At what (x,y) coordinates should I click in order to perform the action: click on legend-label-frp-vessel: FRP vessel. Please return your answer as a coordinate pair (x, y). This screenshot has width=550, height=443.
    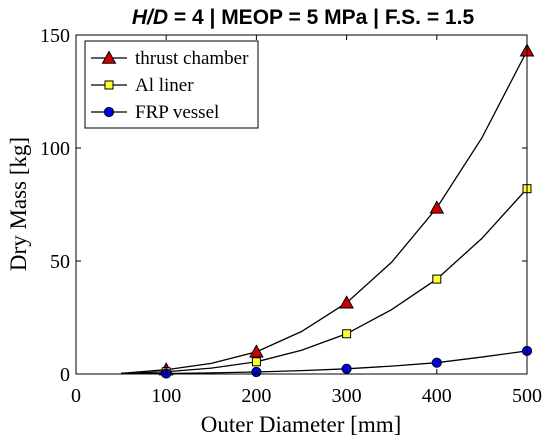
    Looking at the image, I should click on (177, 112).